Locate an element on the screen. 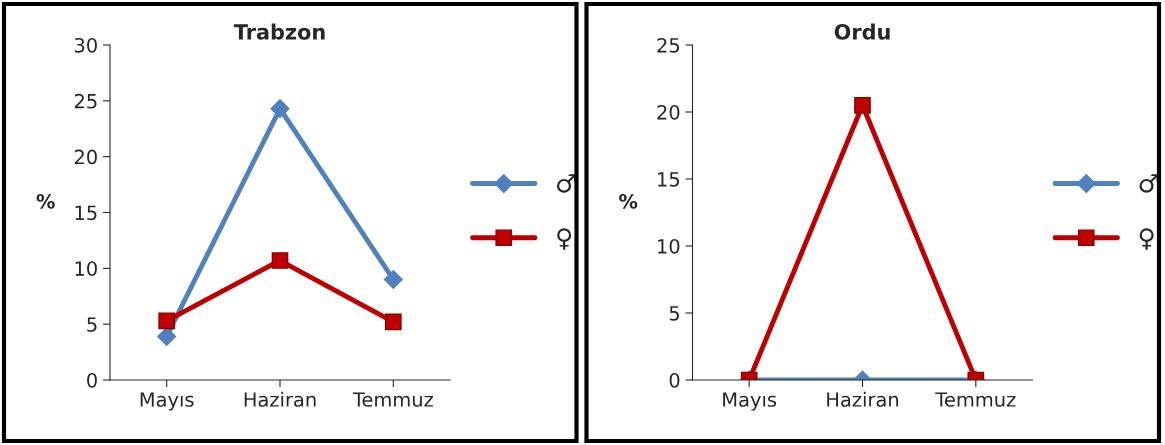 Image resolution: width=1165 pixels, height=445 pixels. chart-title: Trabzon is located at coordinates (279, 31).